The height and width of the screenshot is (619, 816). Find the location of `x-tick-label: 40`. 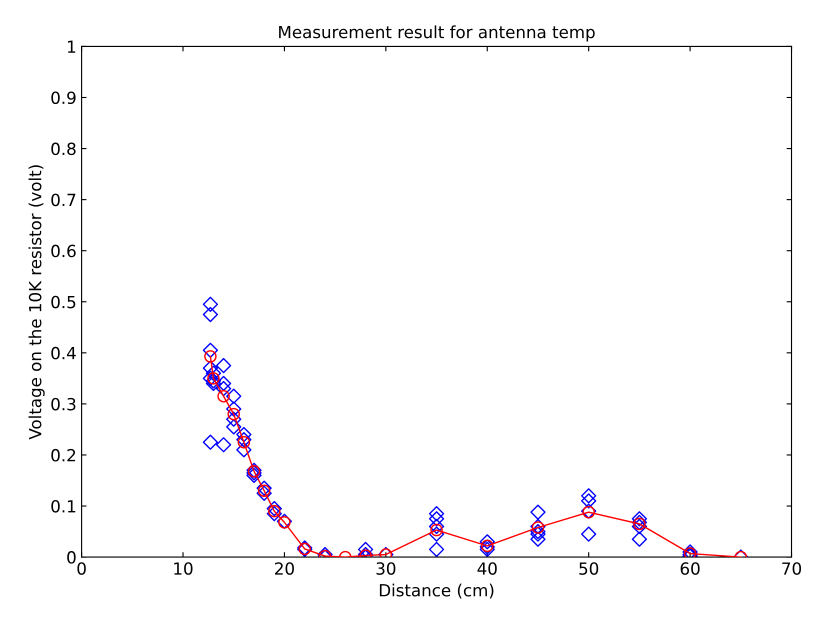

x-tick-label: 40 is located at coordinates (487, 568).